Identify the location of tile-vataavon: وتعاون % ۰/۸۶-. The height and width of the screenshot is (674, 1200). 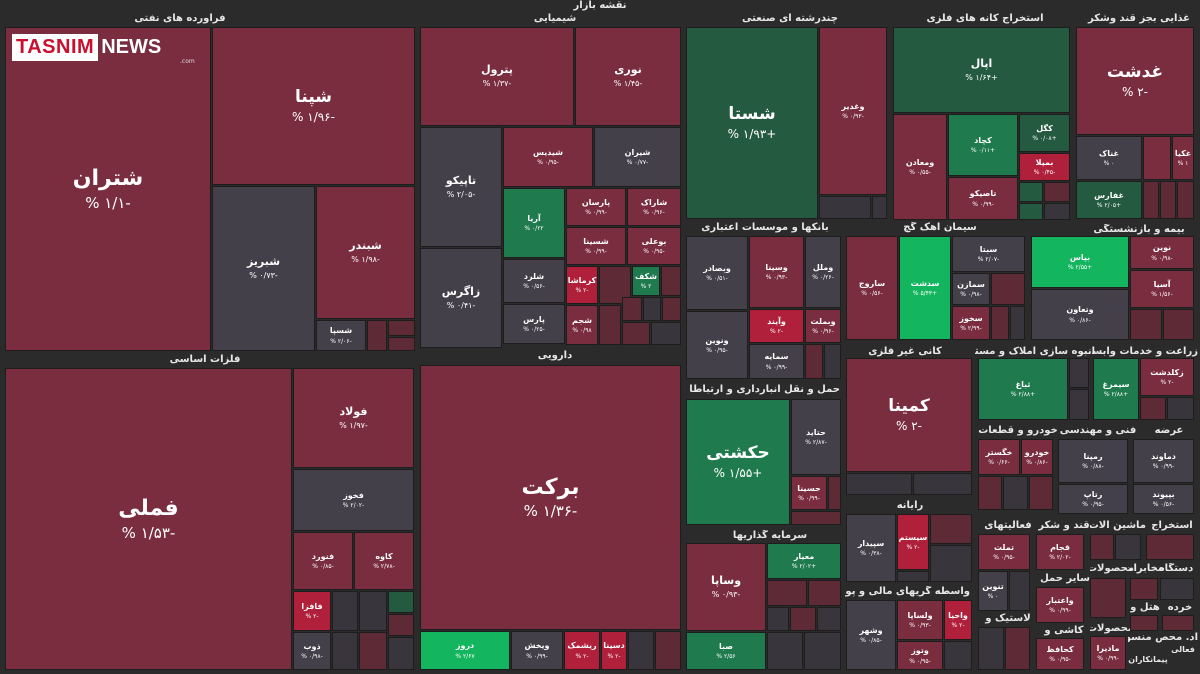
(1080, 314).